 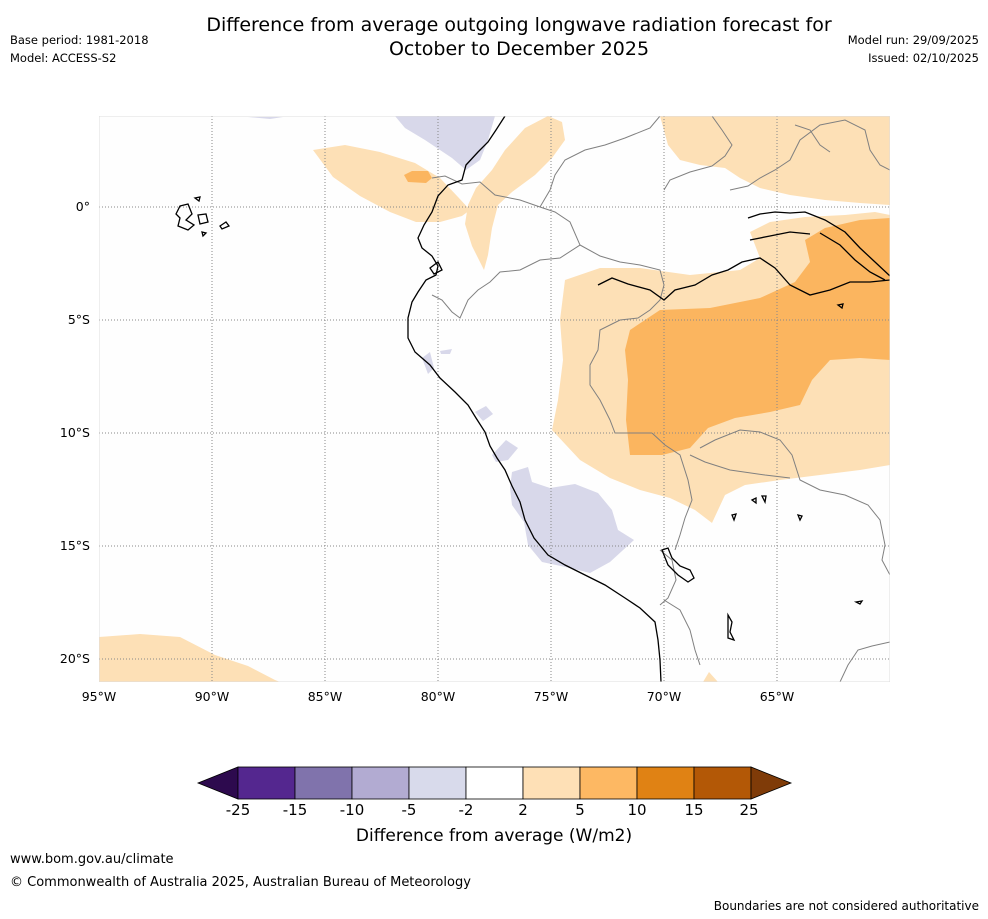 I want to click on anomaly-light-orange-pacific, so click(x=391, y=183).